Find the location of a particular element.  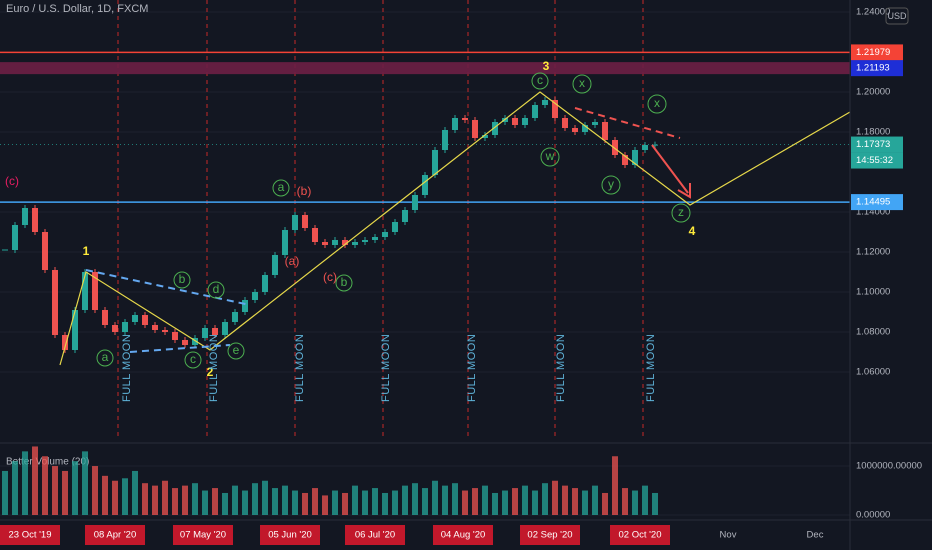

countdown: 14:55:32 is located at coordinates (874, 160).